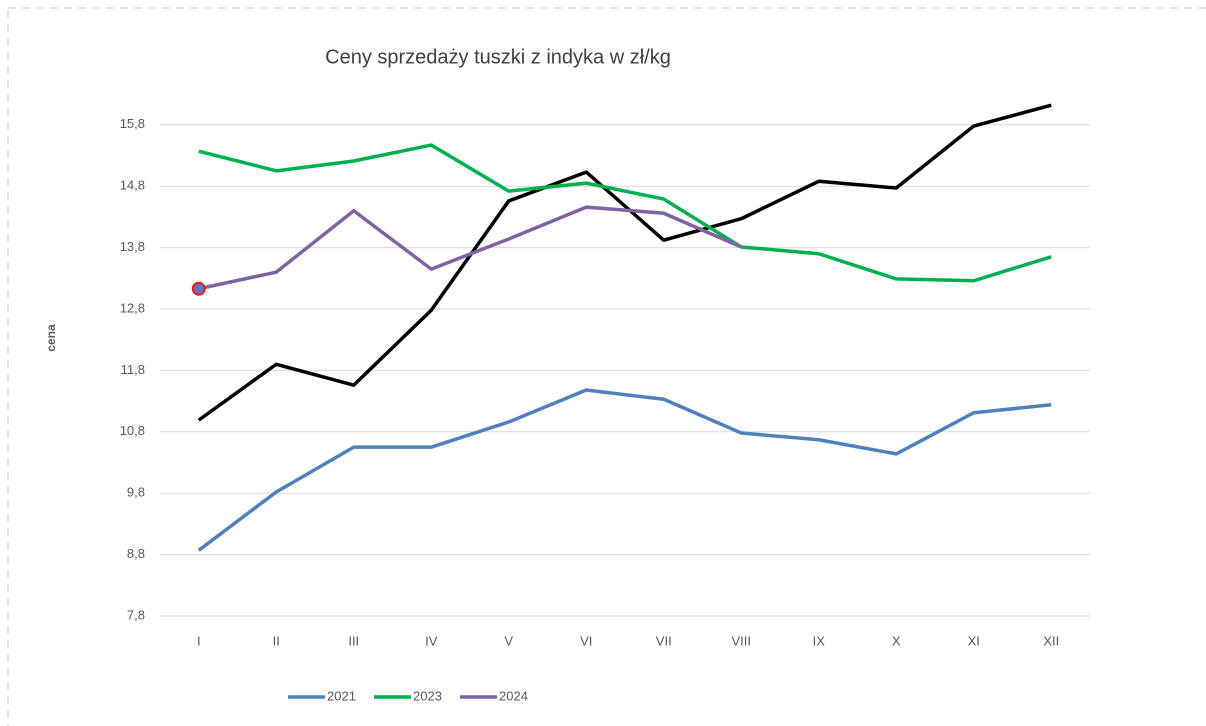 The height and width of the screenshot is (726, 1206). Describe the element at coordinates (133, 369) in the screenshot. I see `y-tick-label: 11,8` at that location.